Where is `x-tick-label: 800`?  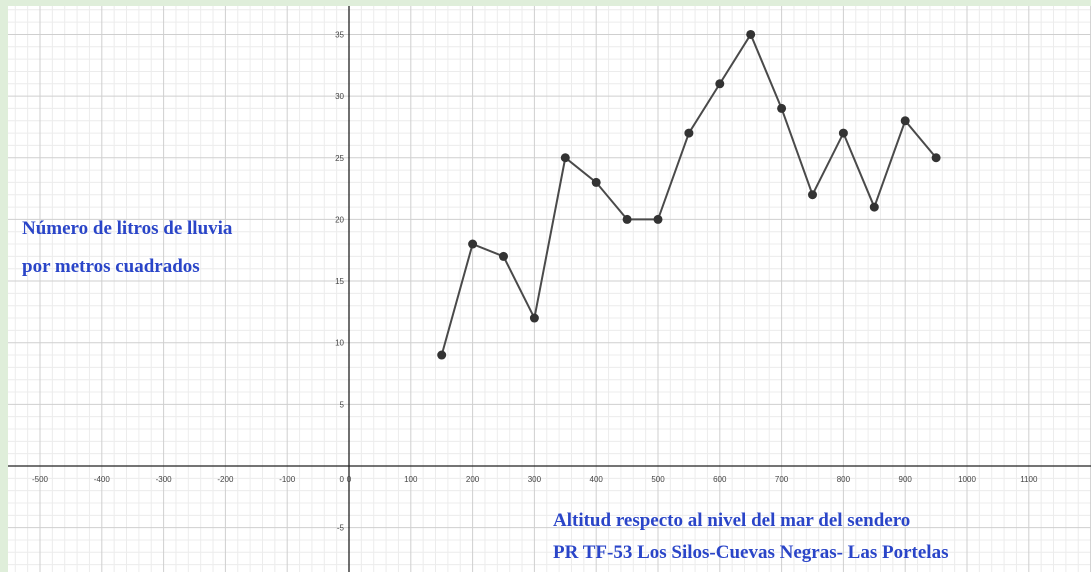
x-tick-label: 800 is located at coordinates (844, 479).